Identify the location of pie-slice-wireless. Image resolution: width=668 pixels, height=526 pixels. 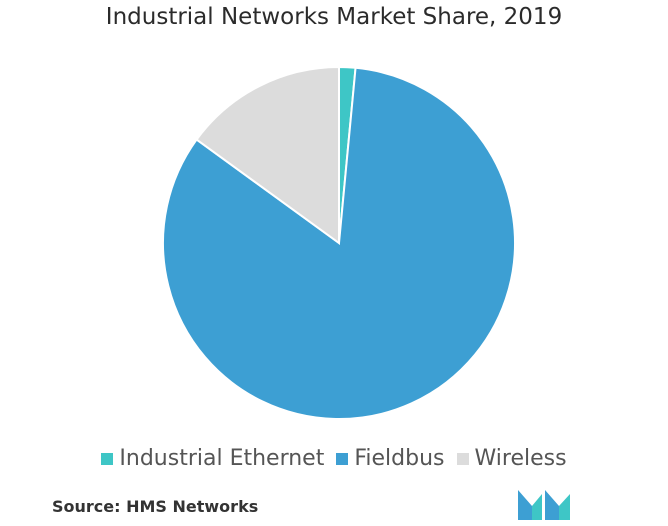
(267, 155).